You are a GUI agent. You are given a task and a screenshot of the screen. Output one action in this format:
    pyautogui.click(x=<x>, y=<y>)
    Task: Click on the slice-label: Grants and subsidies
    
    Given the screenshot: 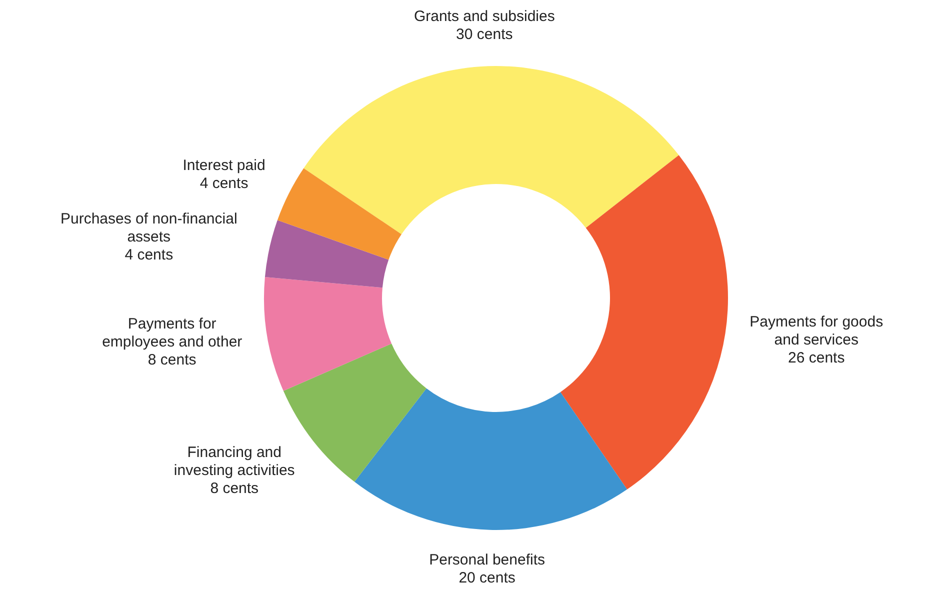 What is the action you would take?
    pyautogui.click(x=484, y=16)
    